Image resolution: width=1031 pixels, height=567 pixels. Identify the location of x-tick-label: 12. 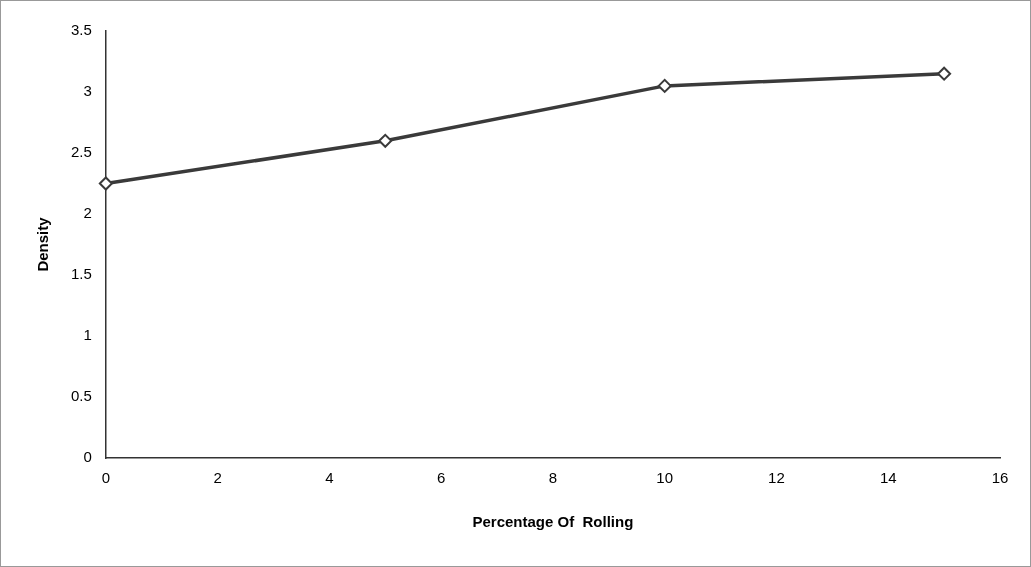
(776, 478).